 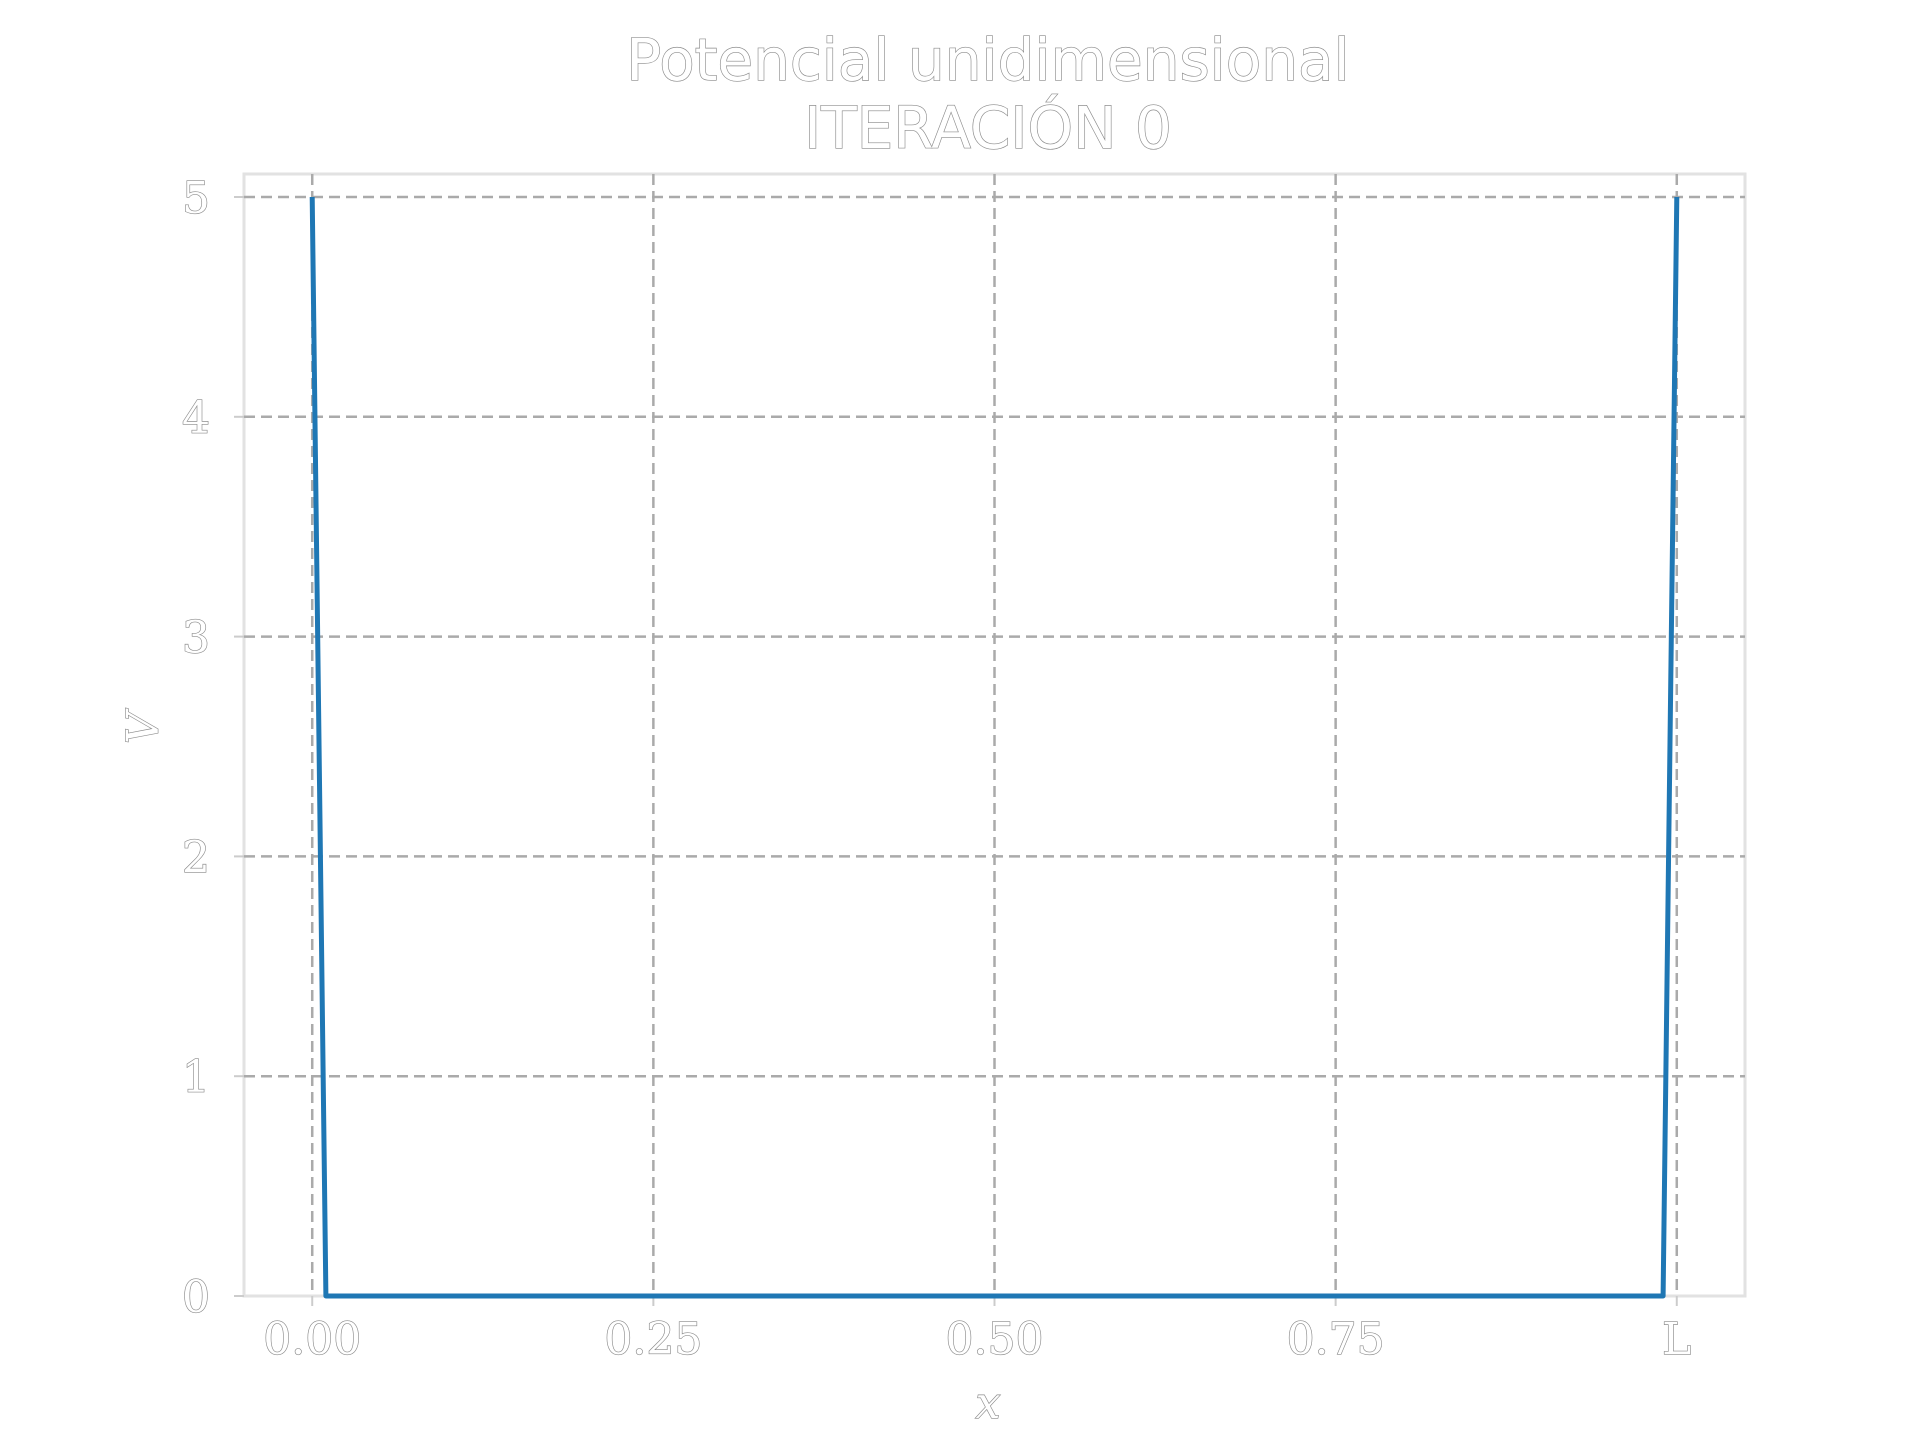 I want to click on x-tick-label: 0.00, so click(x=312, y=1339).